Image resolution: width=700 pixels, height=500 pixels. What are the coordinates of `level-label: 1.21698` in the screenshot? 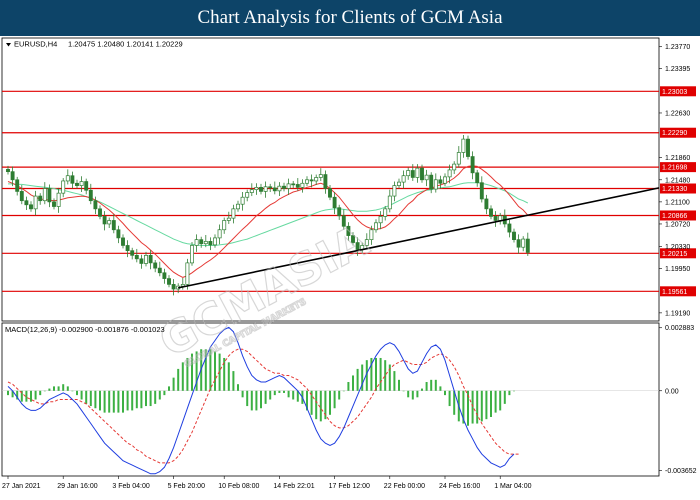 It's located at (674, 168).